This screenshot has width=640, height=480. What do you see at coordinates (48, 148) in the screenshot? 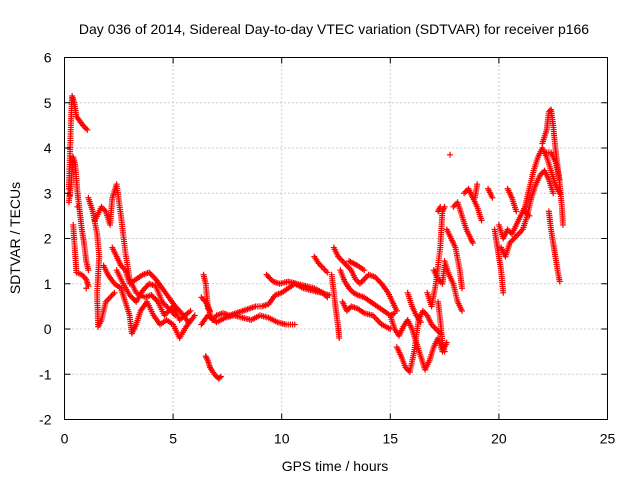
I see `y-tick-label: 4` at bounding box center [48, 148].